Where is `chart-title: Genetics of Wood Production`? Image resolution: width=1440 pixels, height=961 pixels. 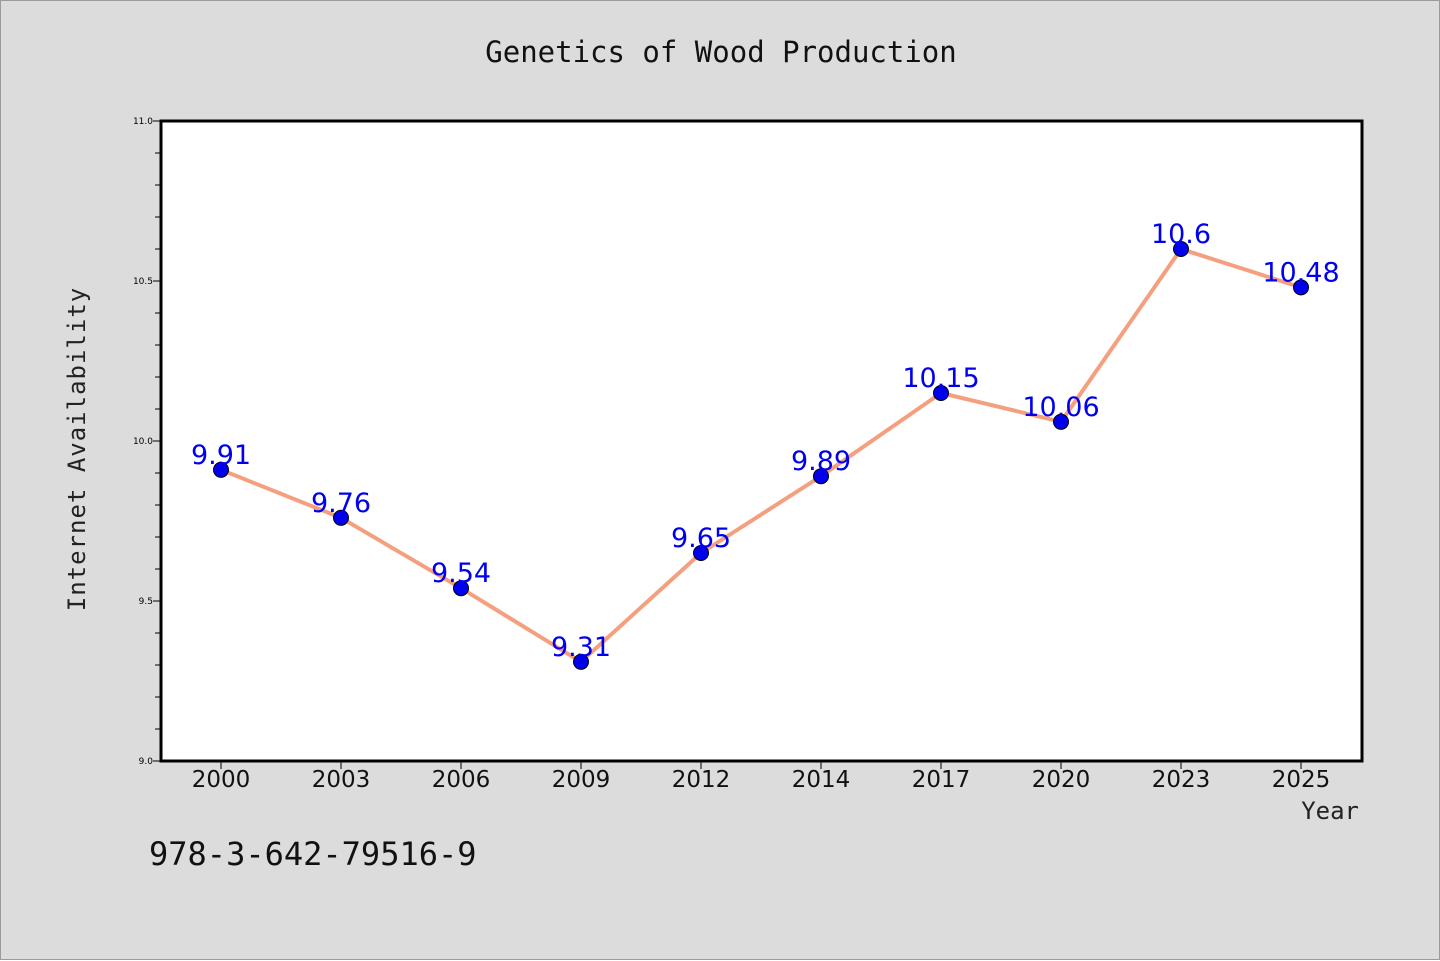 chart-title: Genetics of Wood Production is located at coordinates (721, 52).